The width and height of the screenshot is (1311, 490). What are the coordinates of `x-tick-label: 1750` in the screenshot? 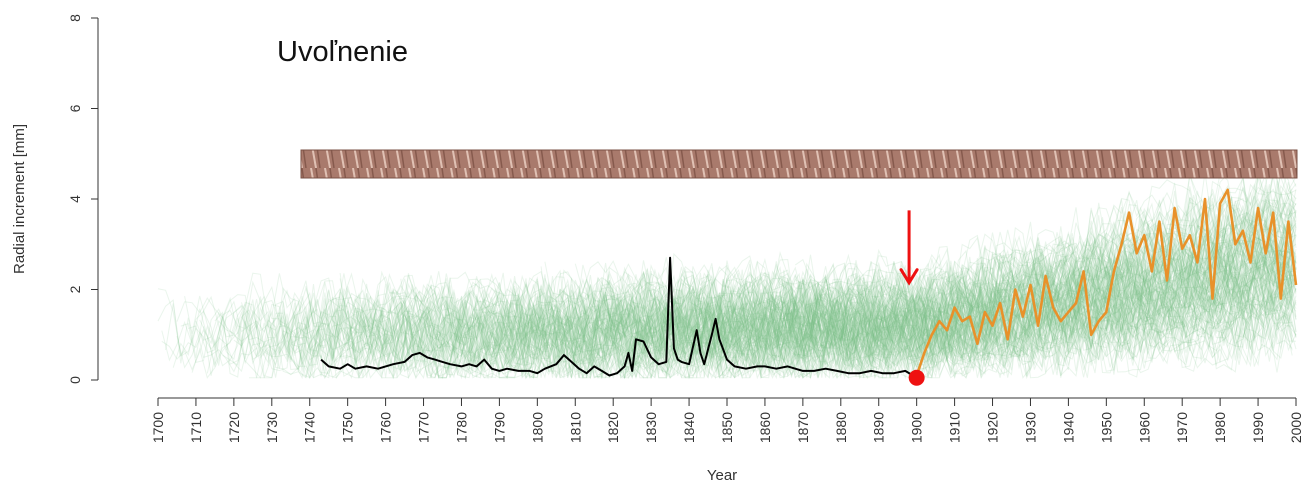 It's located at (348, 427).